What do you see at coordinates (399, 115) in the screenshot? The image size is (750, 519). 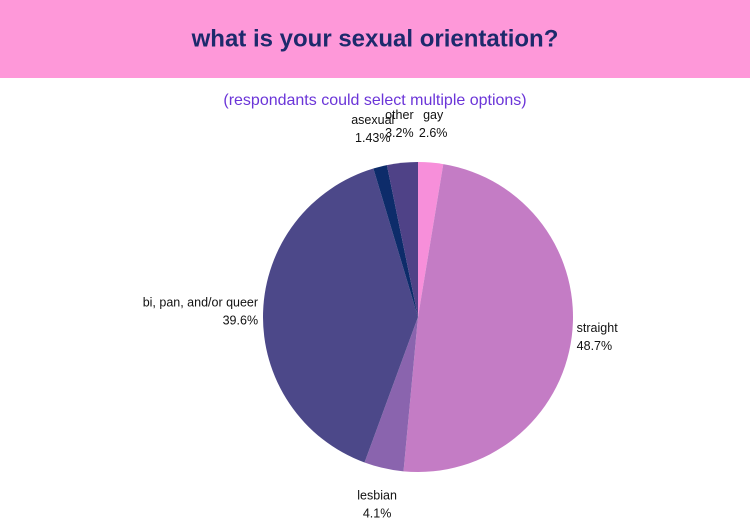 I see `slice-label: other` at bounding box center [399, 115].